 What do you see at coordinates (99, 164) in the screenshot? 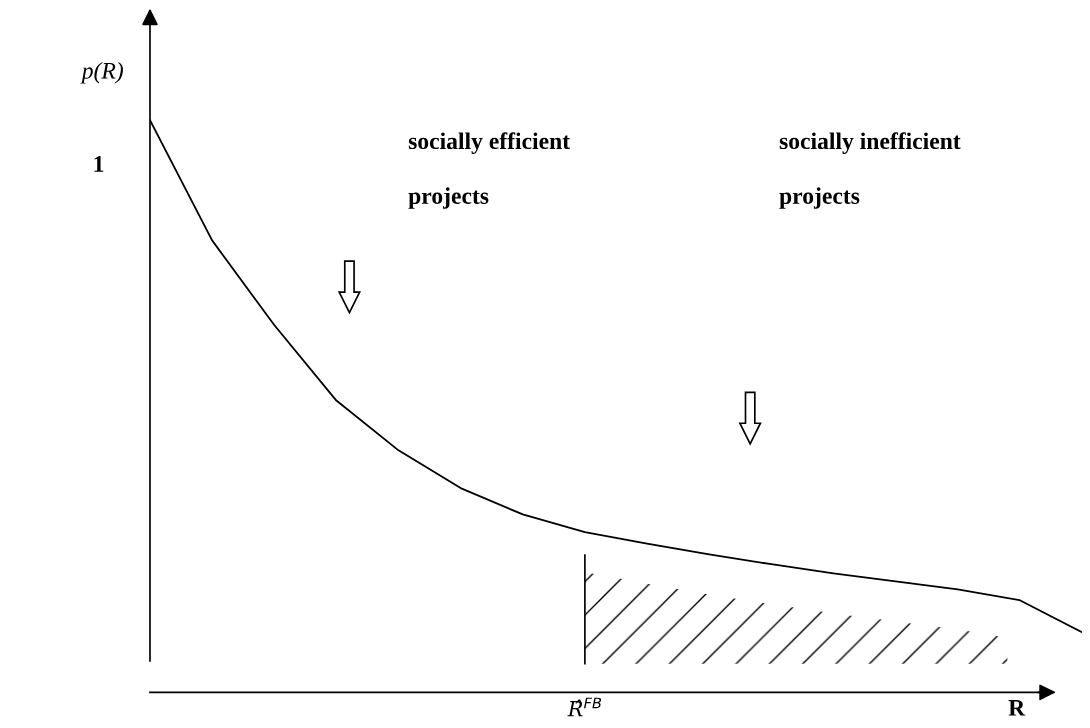
I see `text: 1` at bounding box center [99, 164].